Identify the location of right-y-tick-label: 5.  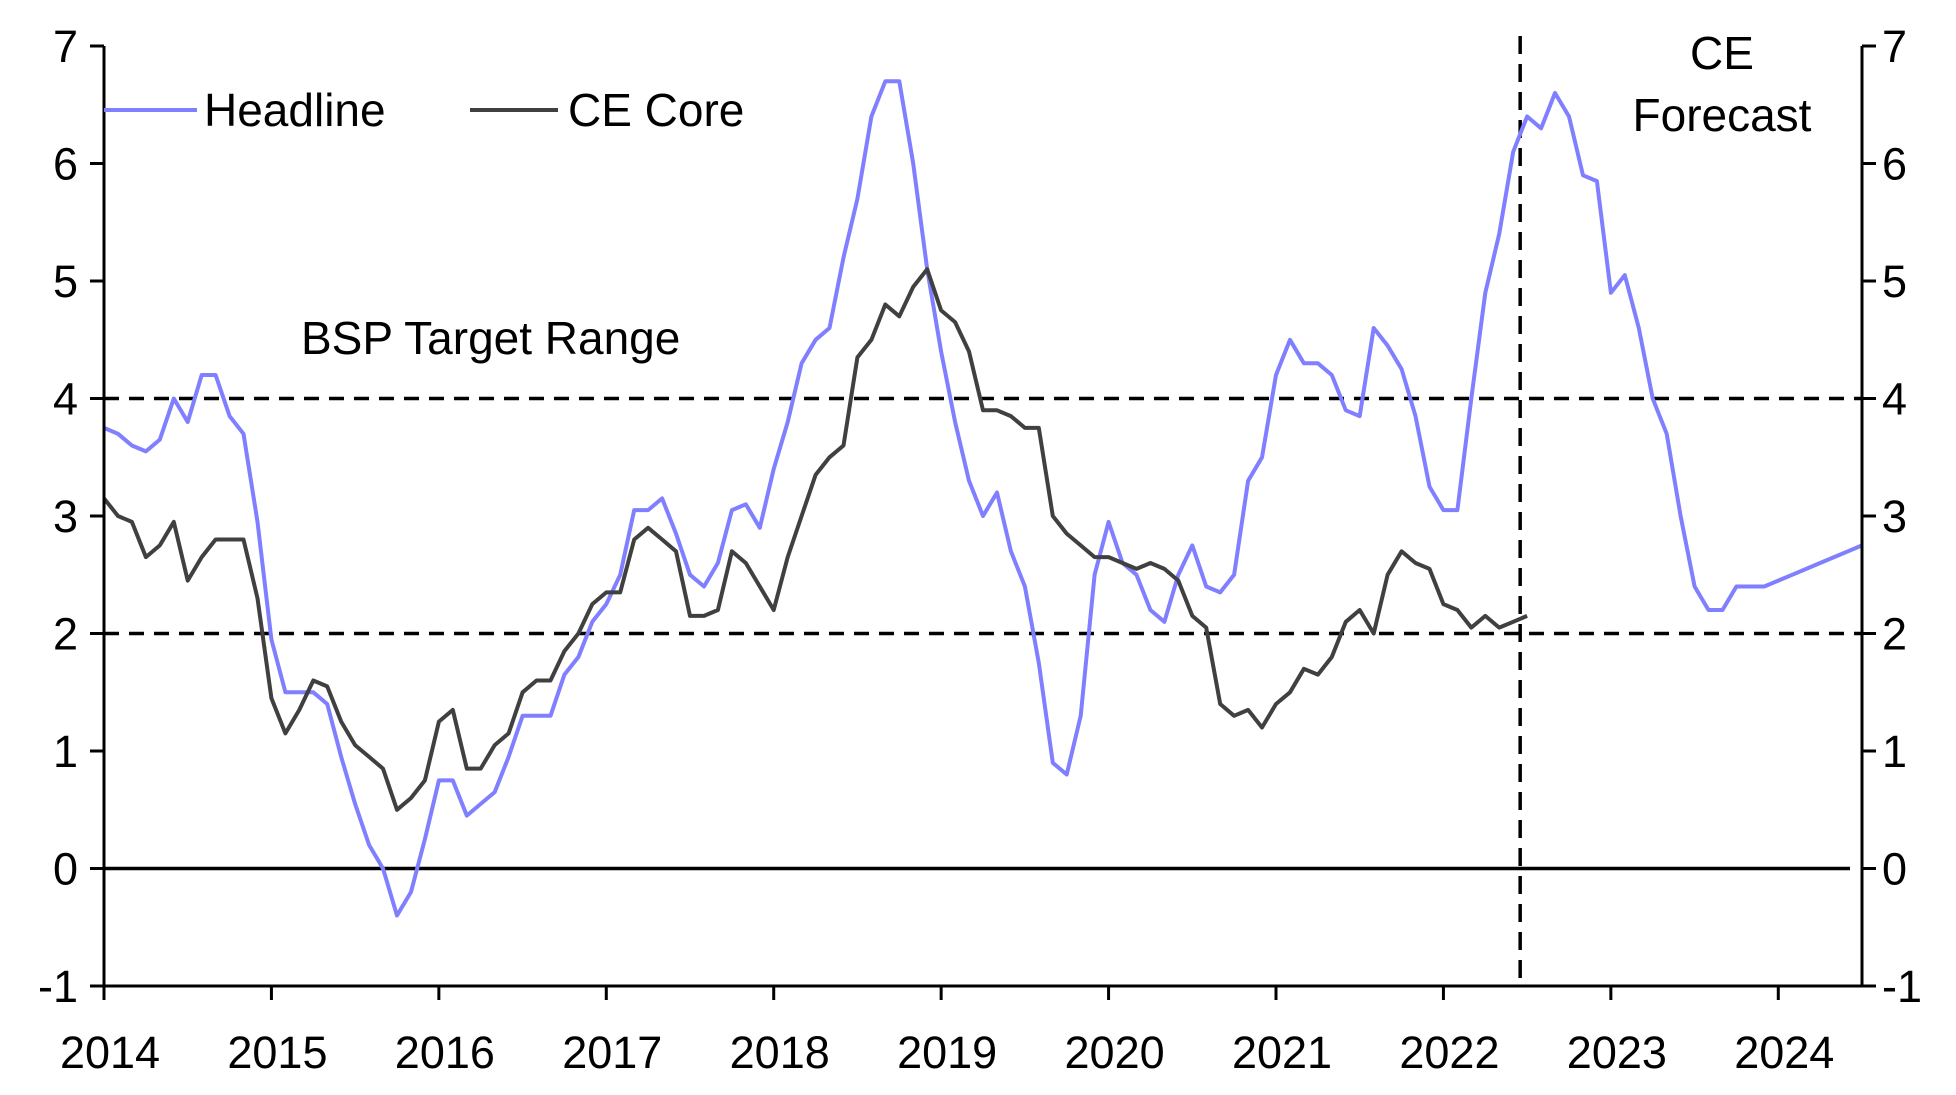
(1894, 281).